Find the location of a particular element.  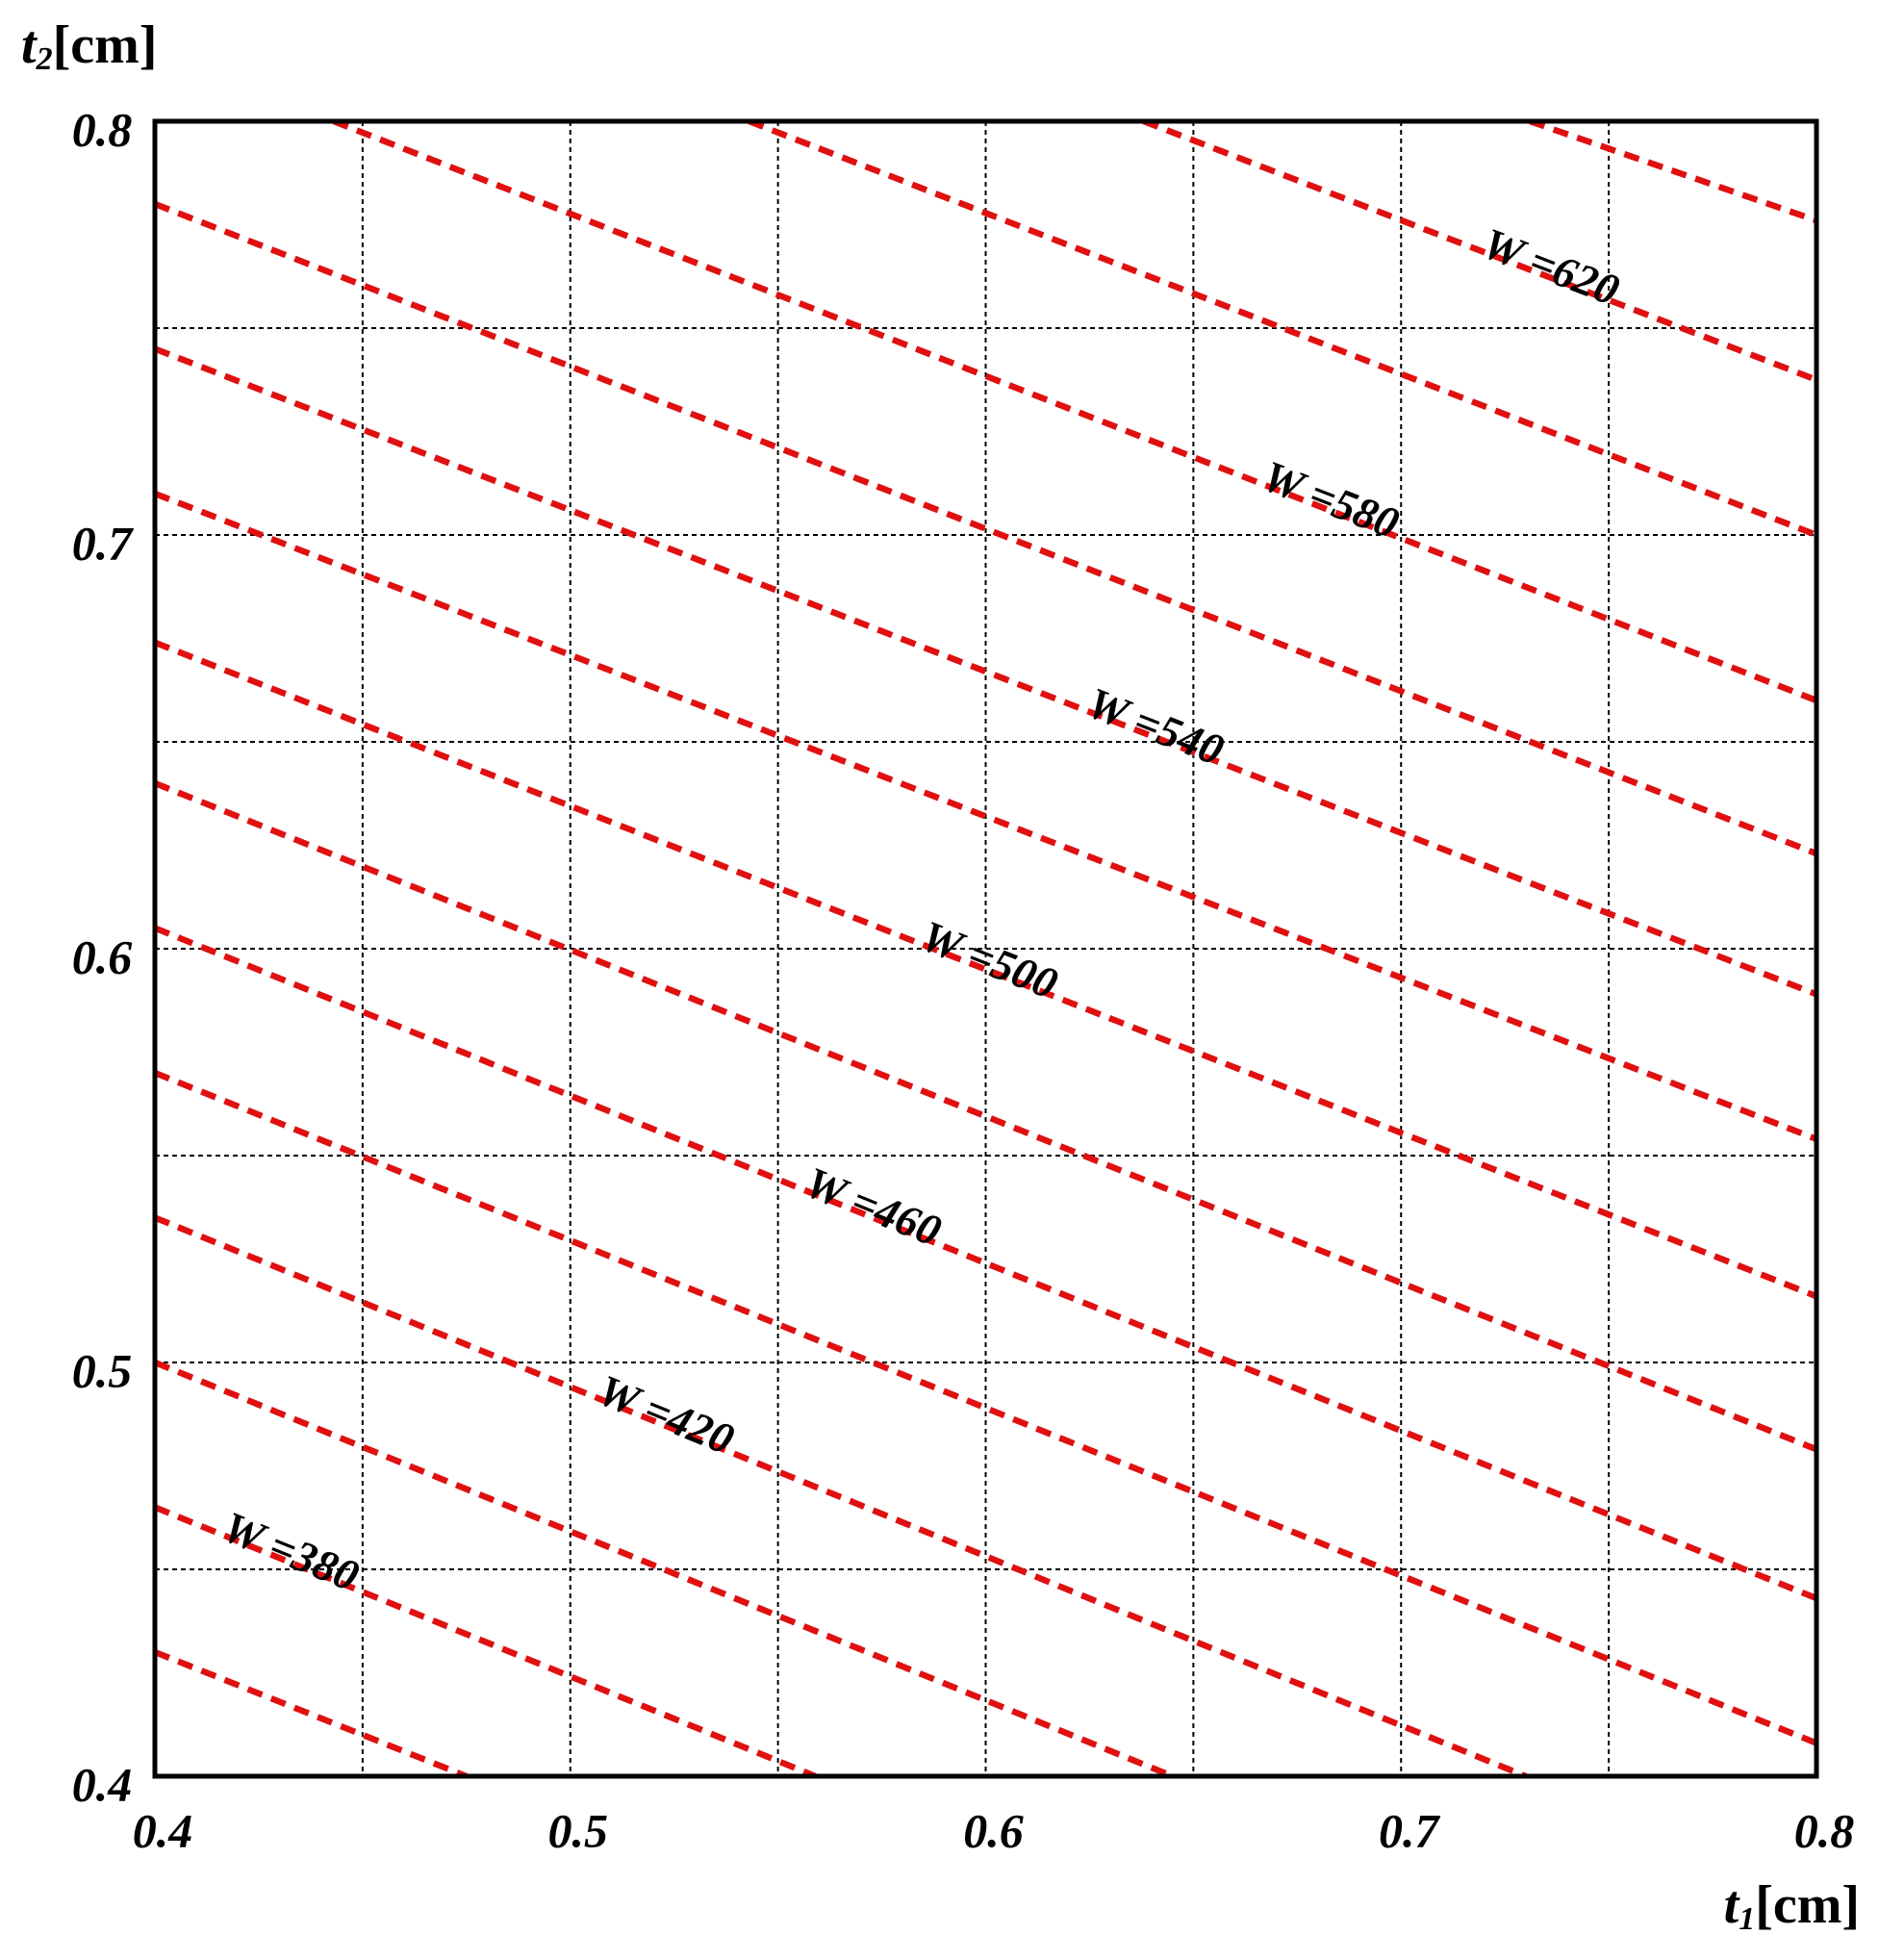

x-tick-label: 0.8 is located at coordinates (1824, 1830).